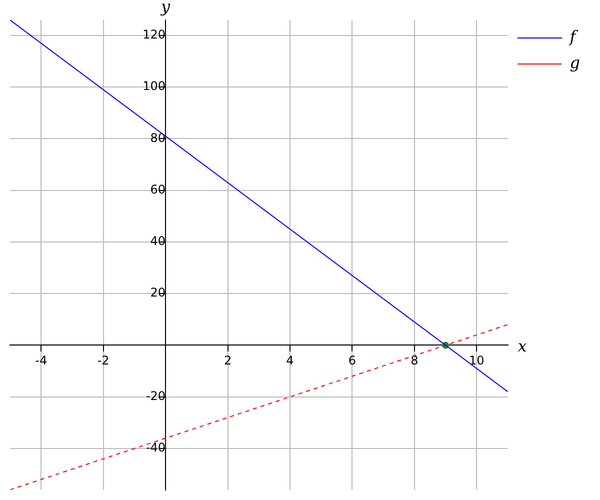  Describe the element at coordinates (154, 86) in the screenshot. I see `y-tick-label: 100` at that location.